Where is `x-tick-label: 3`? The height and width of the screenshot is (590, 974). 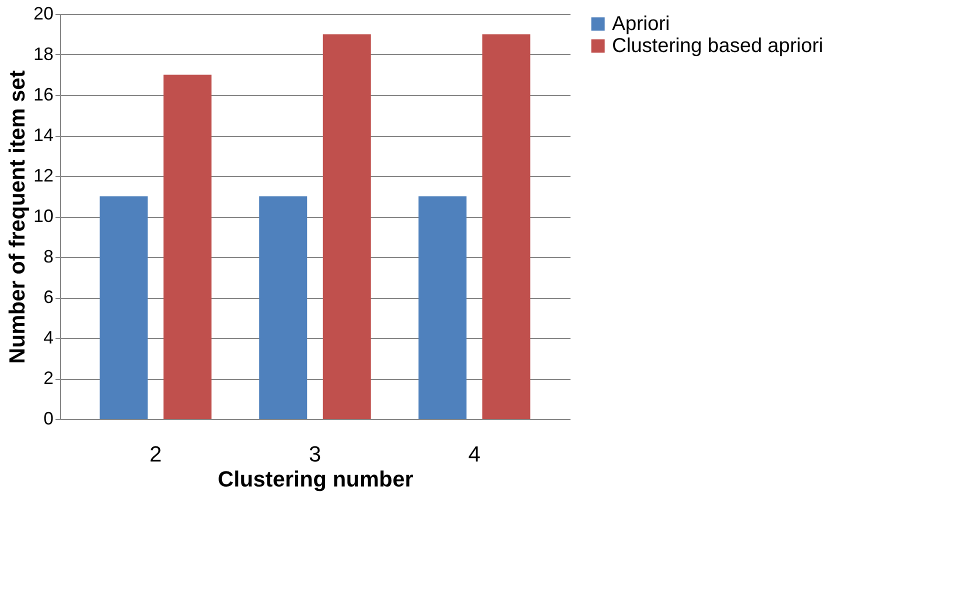
x-tick-label: 3 is located at coordinates (315, 454).